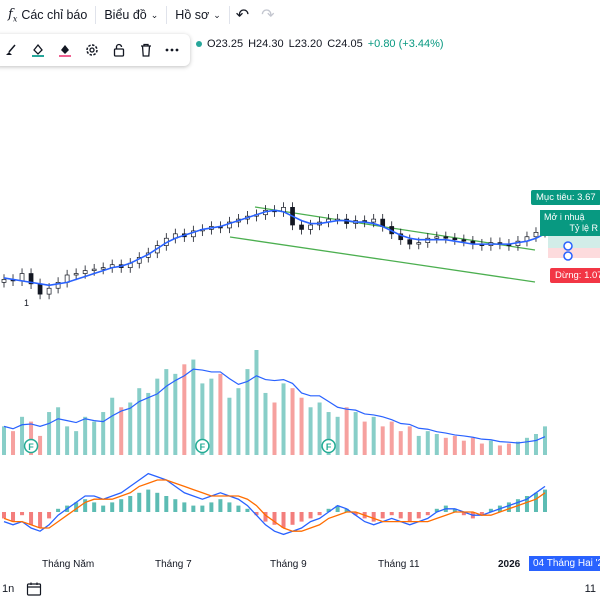 This screenshot has height=600, width=600. Describe the element at coordinates (574, 242) in the screenshot. I see `target-zone` at that location.